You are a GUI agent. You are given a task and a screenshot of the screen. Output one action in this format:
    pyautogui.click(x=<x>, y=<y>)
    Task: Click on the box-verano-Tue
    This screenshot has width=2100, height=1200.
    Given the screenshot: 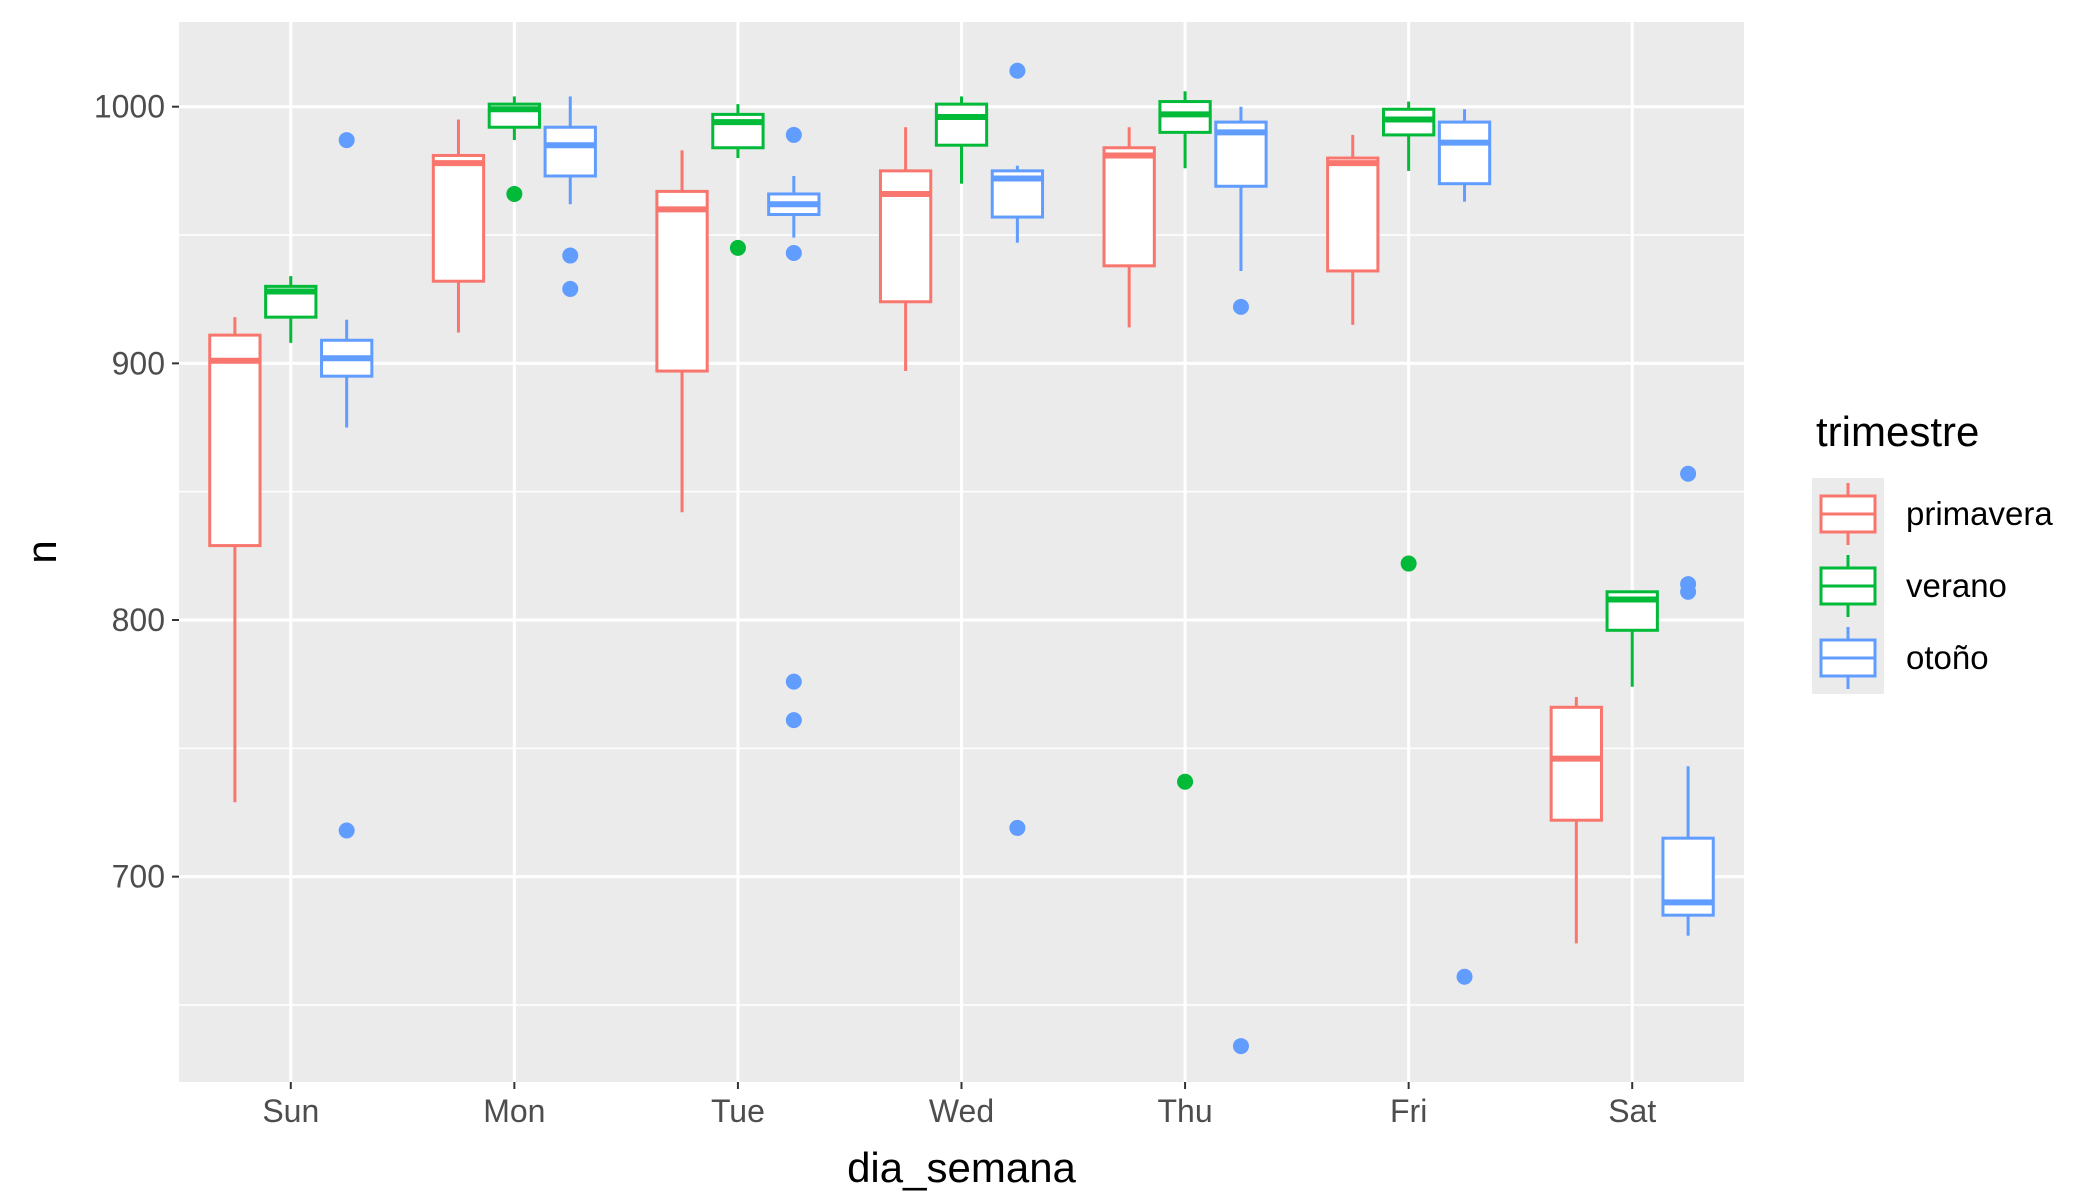 What is the action you would take?
    pyautogui.click(x=738, y=180)
    